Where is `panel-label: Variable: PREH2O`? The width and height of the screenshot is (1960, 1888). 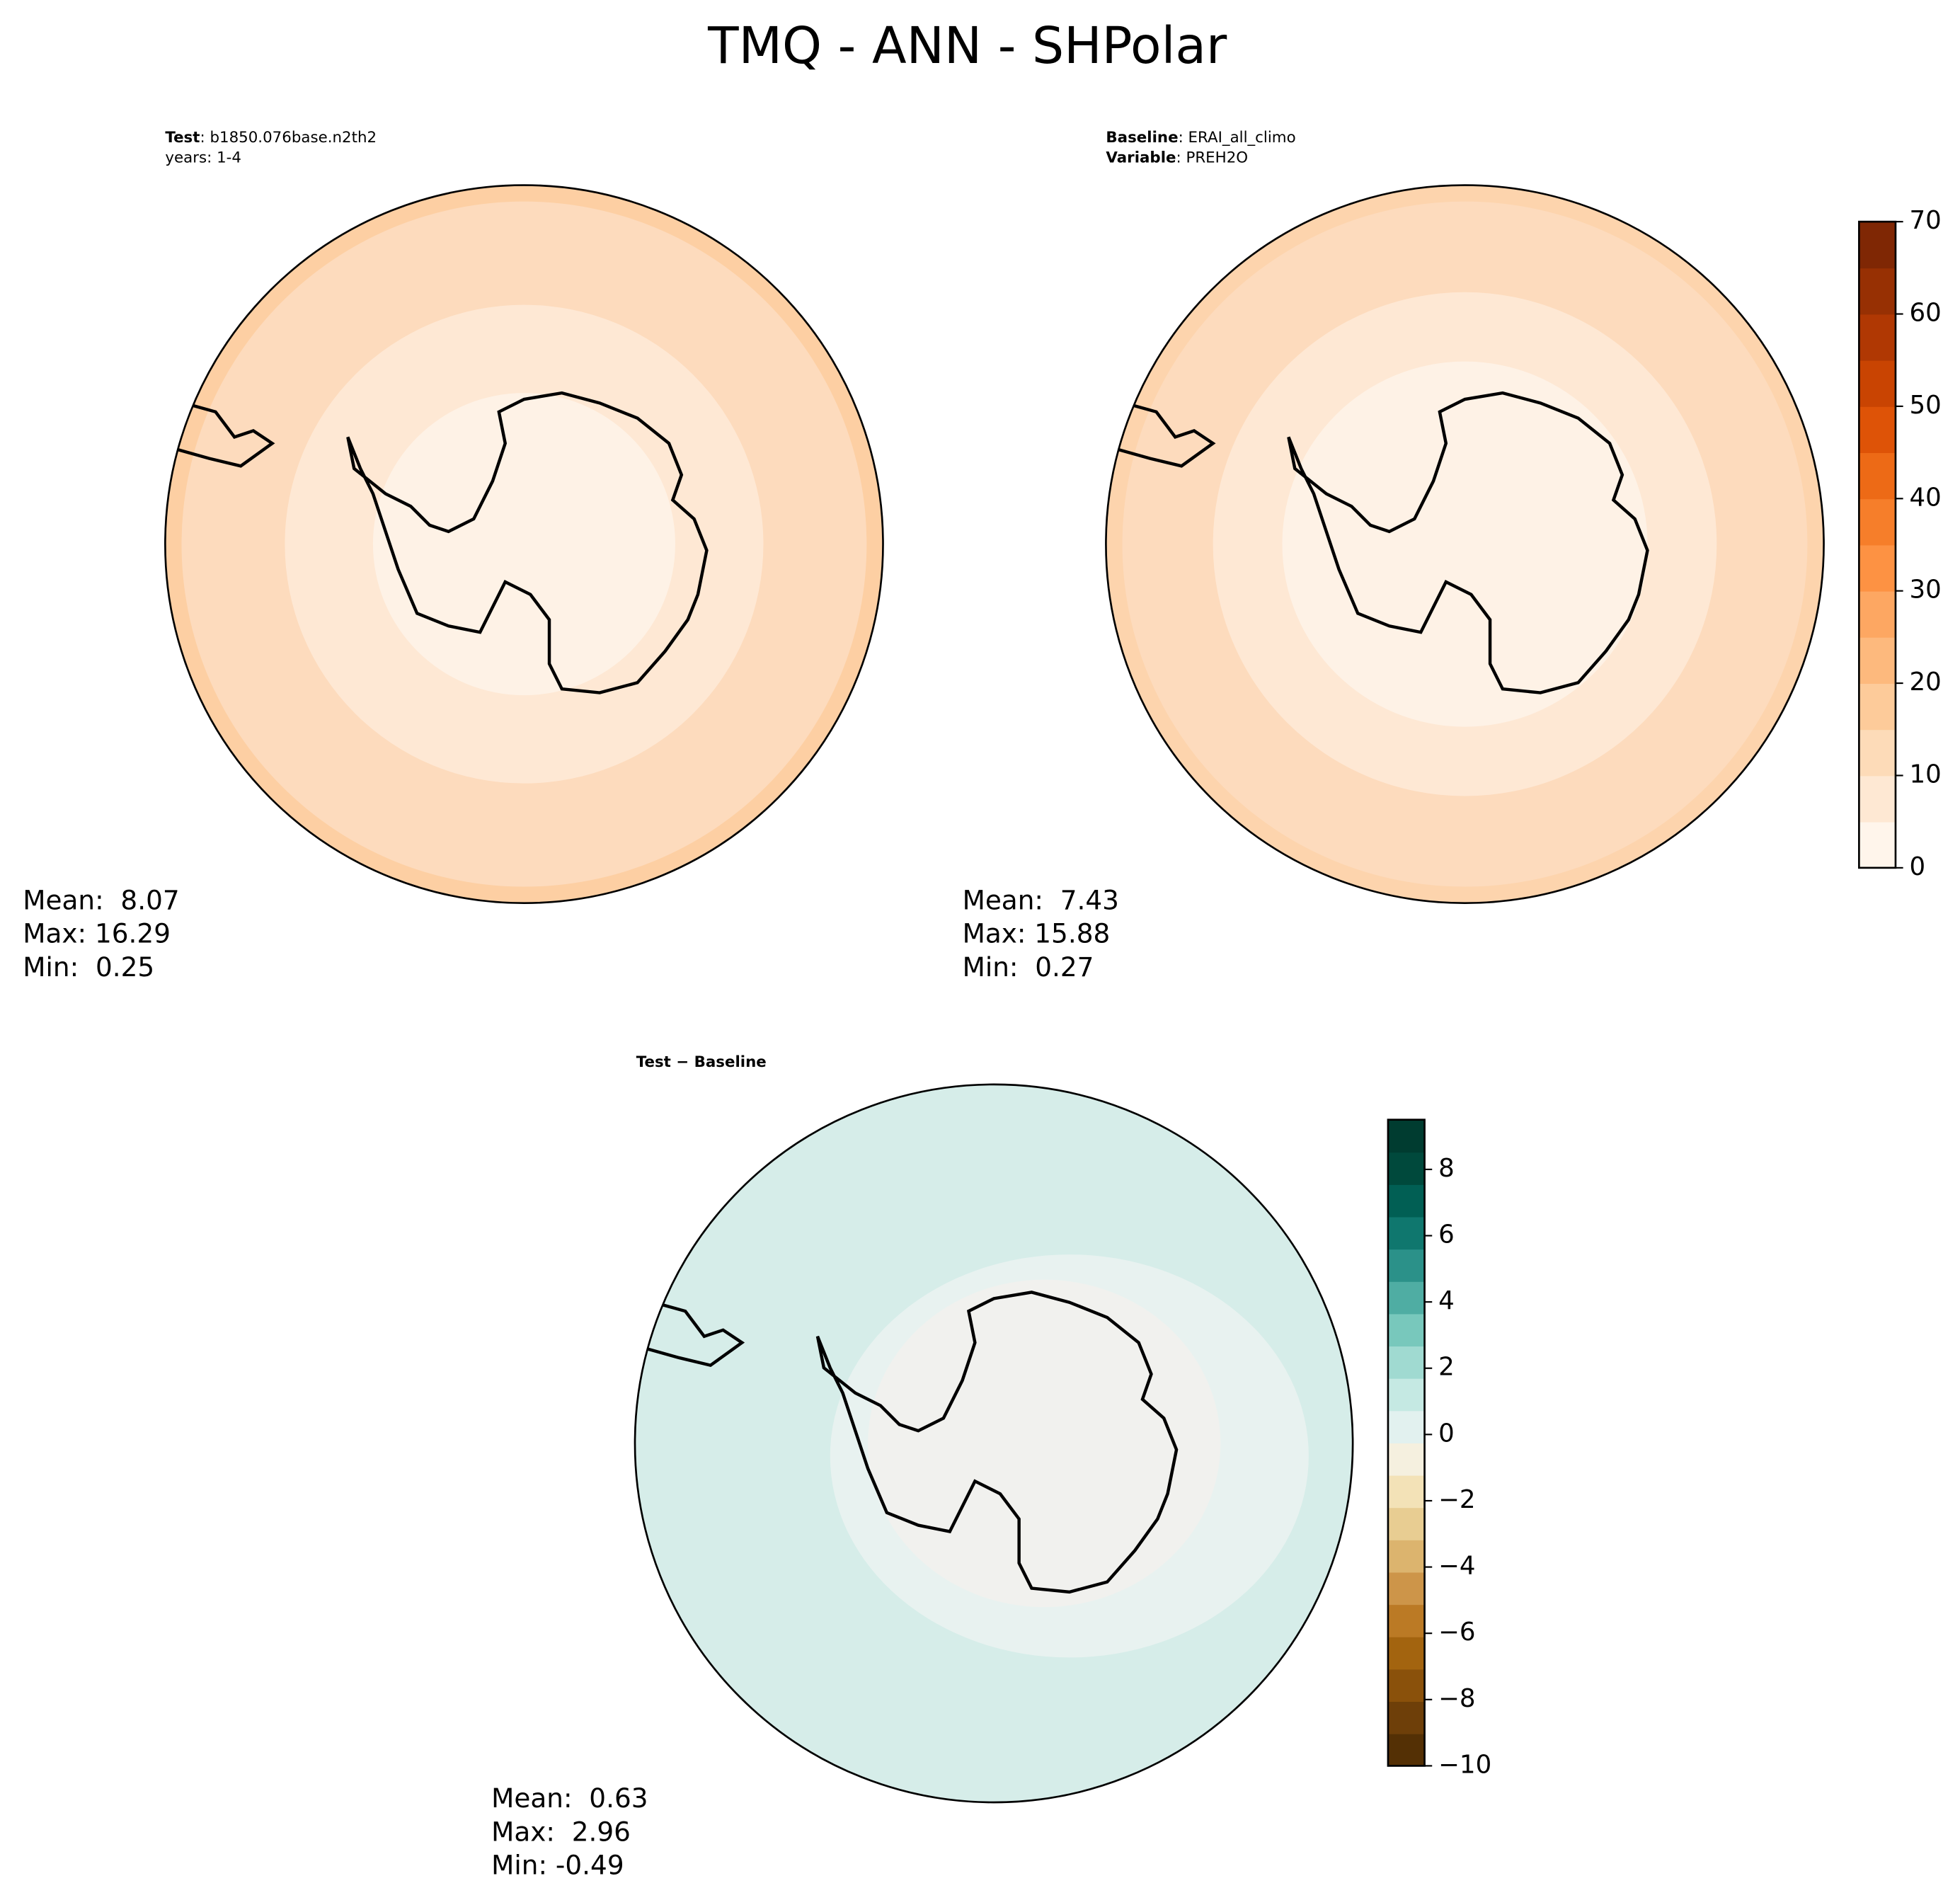 panel-label: Variable: PREH2O is located at coordinates (1177, 158).